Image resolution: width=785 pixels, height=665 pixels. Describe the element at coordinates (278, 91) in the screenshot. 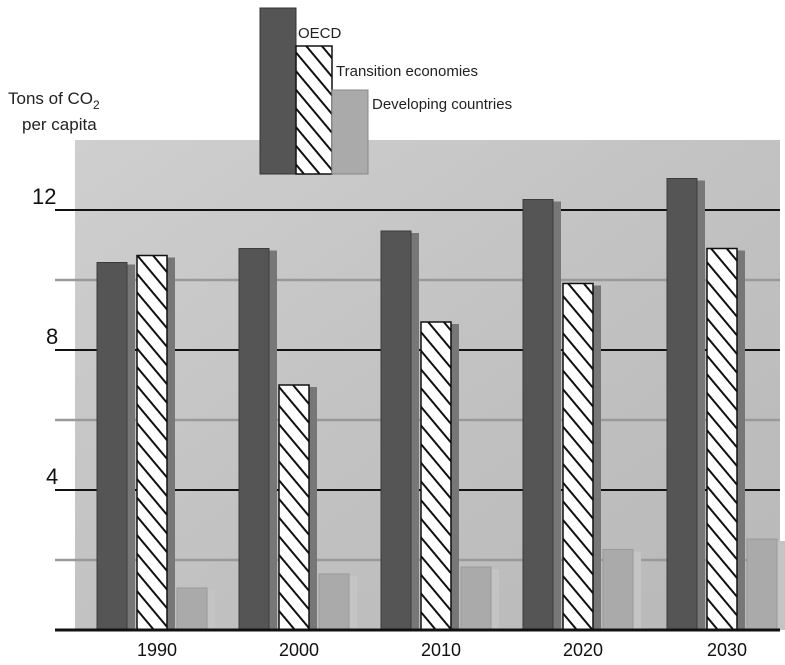

I see `legend-swatch-oecd` at that location.